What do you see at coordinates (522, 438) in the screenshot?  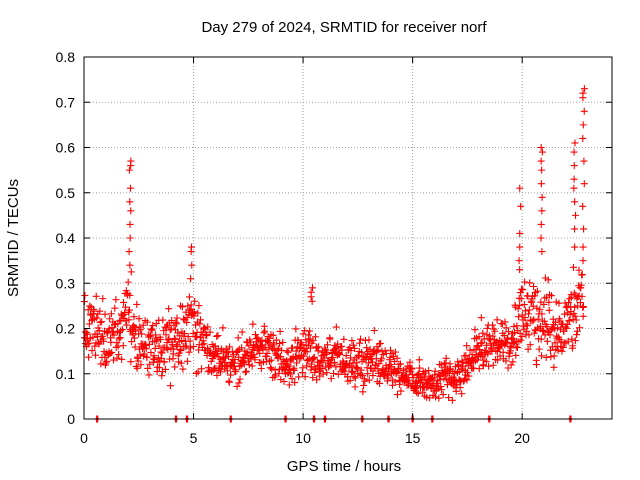 I see `x-tick-label: 20` at bounding box center [522, 438].